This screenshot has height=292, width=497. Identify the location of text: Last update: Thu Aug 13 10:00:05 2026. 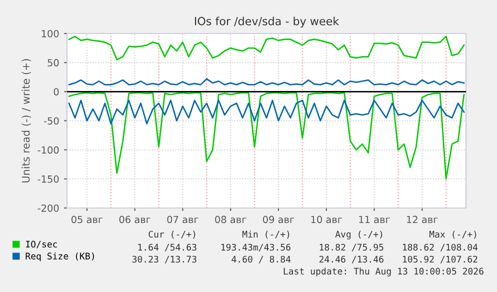
(384, 272).